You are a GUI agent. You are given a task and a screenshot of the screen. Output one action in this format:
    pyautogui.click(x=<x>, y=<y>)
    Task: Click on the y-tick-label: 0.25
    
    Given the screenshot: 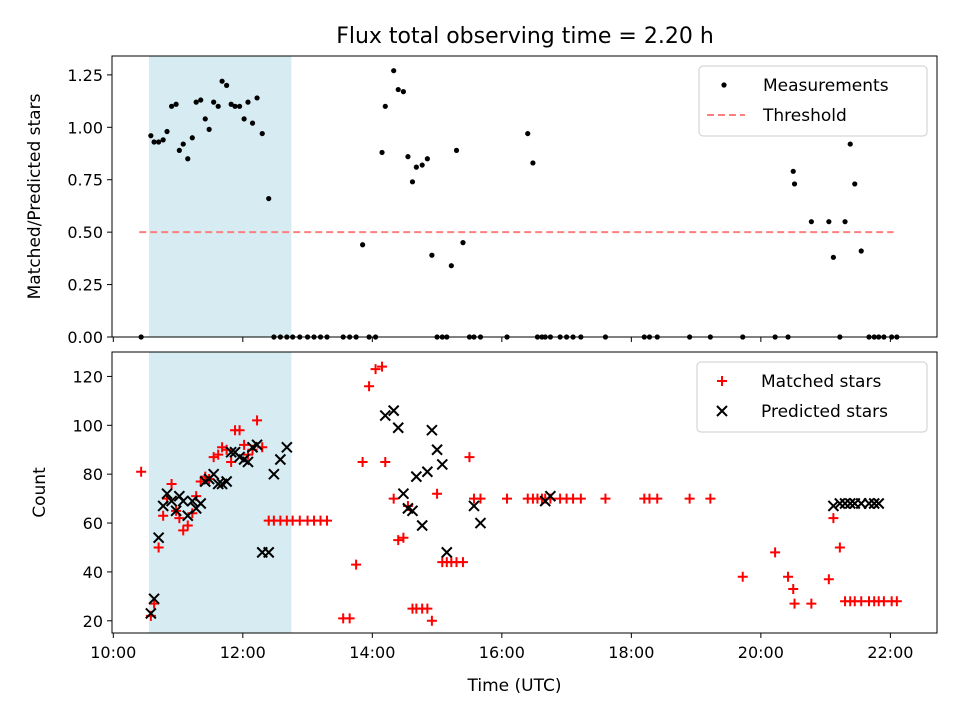 What is the action you would take?
    pyautogui.click(x=85, y=285)
    